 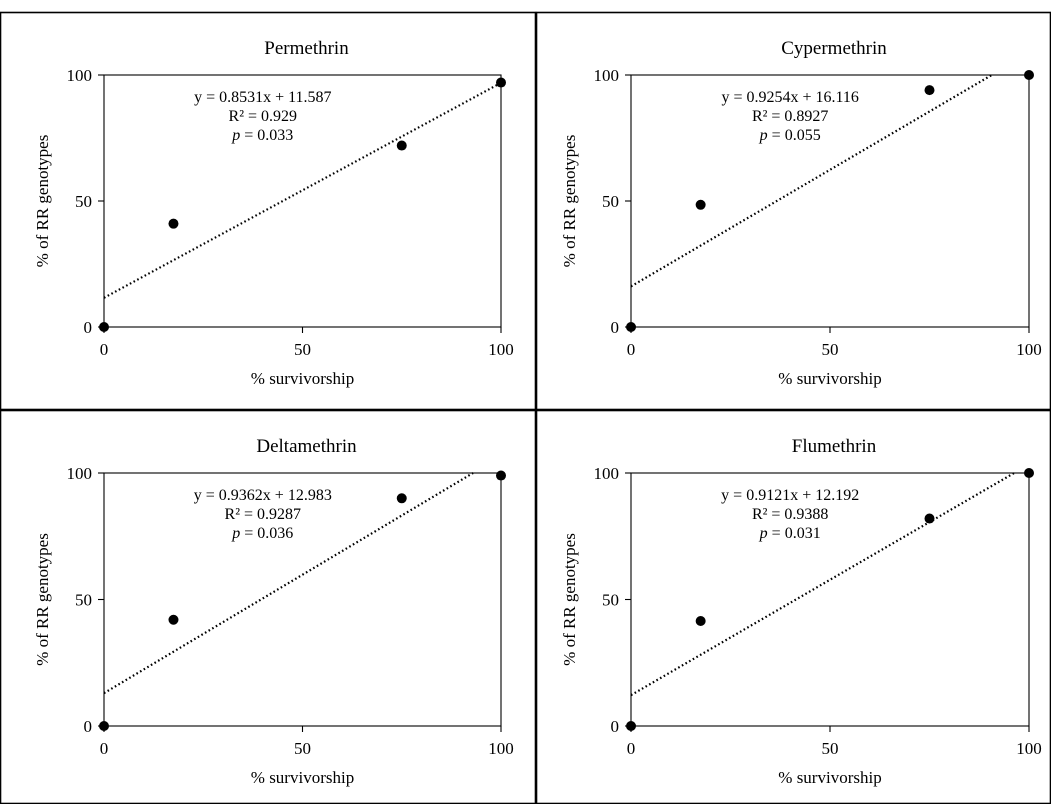 What do you see at coordinates (306, 48) in the screenshot?
I see `chart-title: Permethrin` at bounding box center [306, 48].